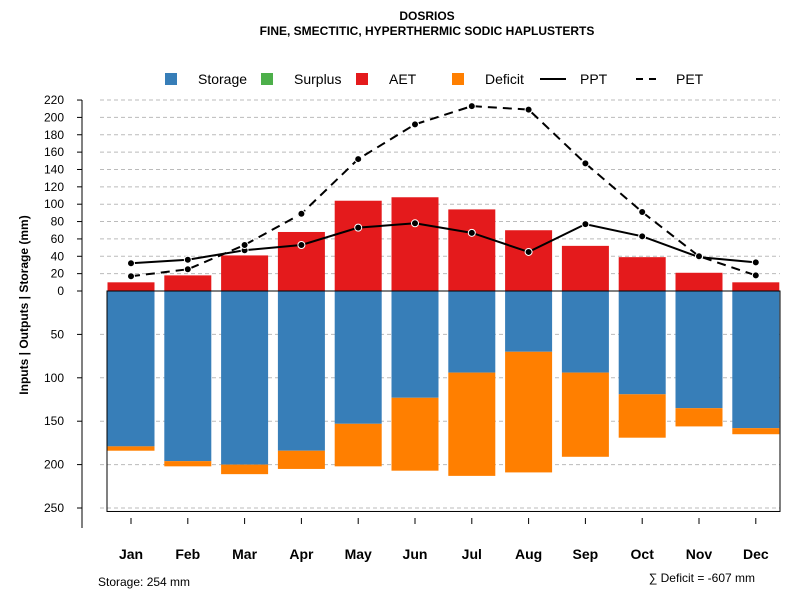  What do you see at coordinates (244, 554) in the screenshot?
I see `x-tick-label: Mar` at bounding box center [244, 554].